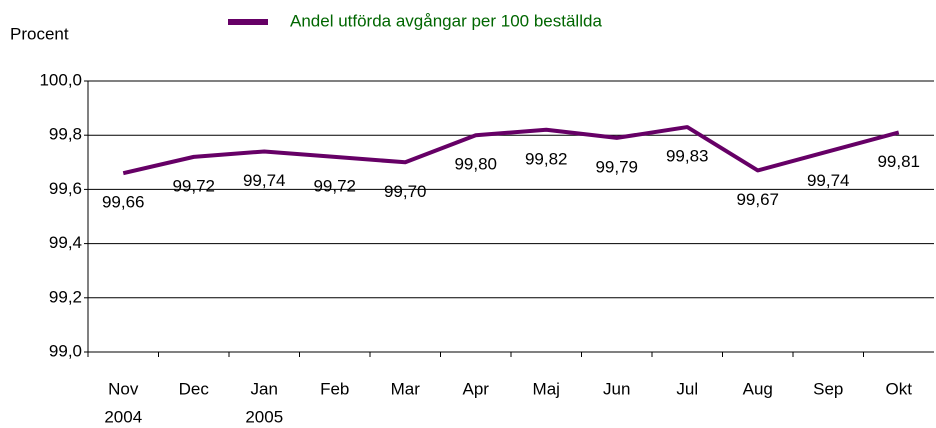  What do you see at coordinates (828, 388) in the screenshot?
I see `x-tick-label: Sep` at bounding box center [828, 388].